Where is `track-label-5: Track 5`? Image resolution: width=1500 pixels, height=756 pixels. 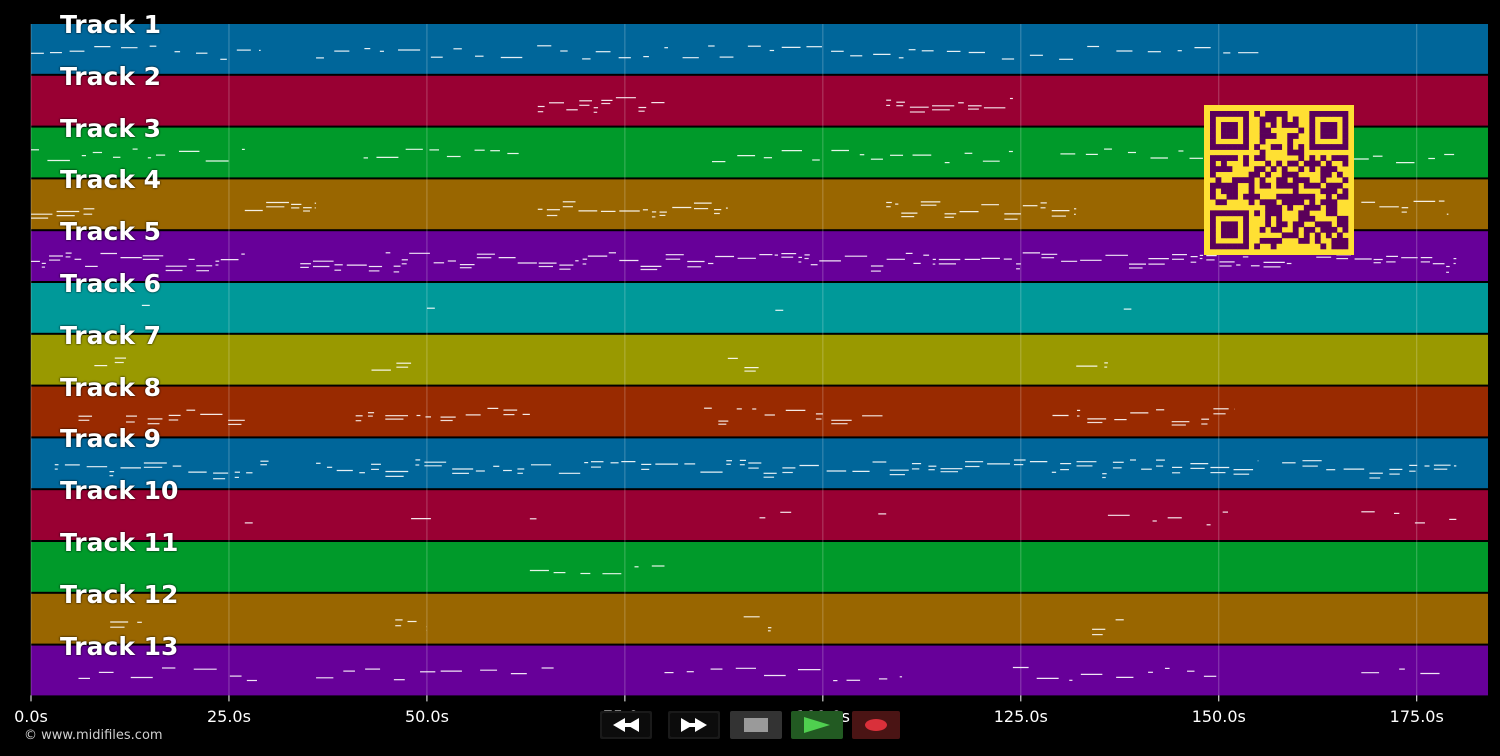
track-label-5: Track 5 is located at coordinates (111, 232).